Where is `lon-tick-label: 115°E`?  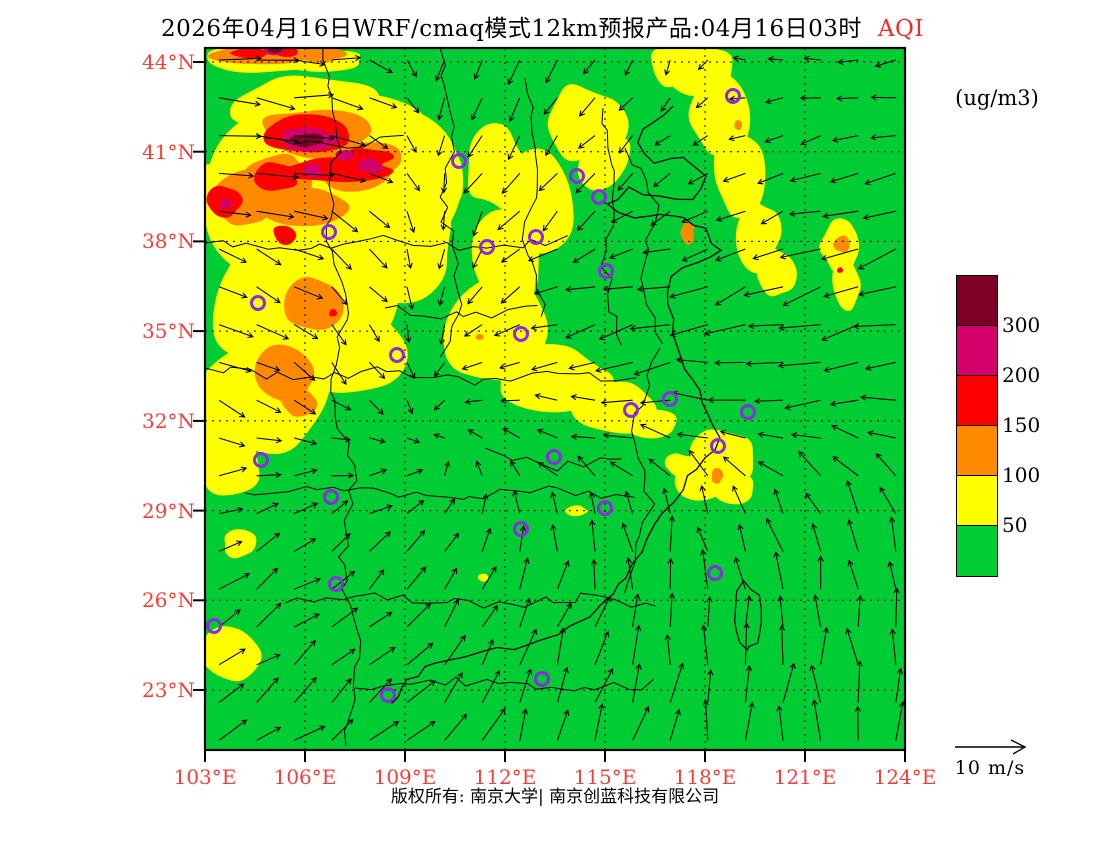 lon-tick-label: 115°E is located at coordinates (605, 777).